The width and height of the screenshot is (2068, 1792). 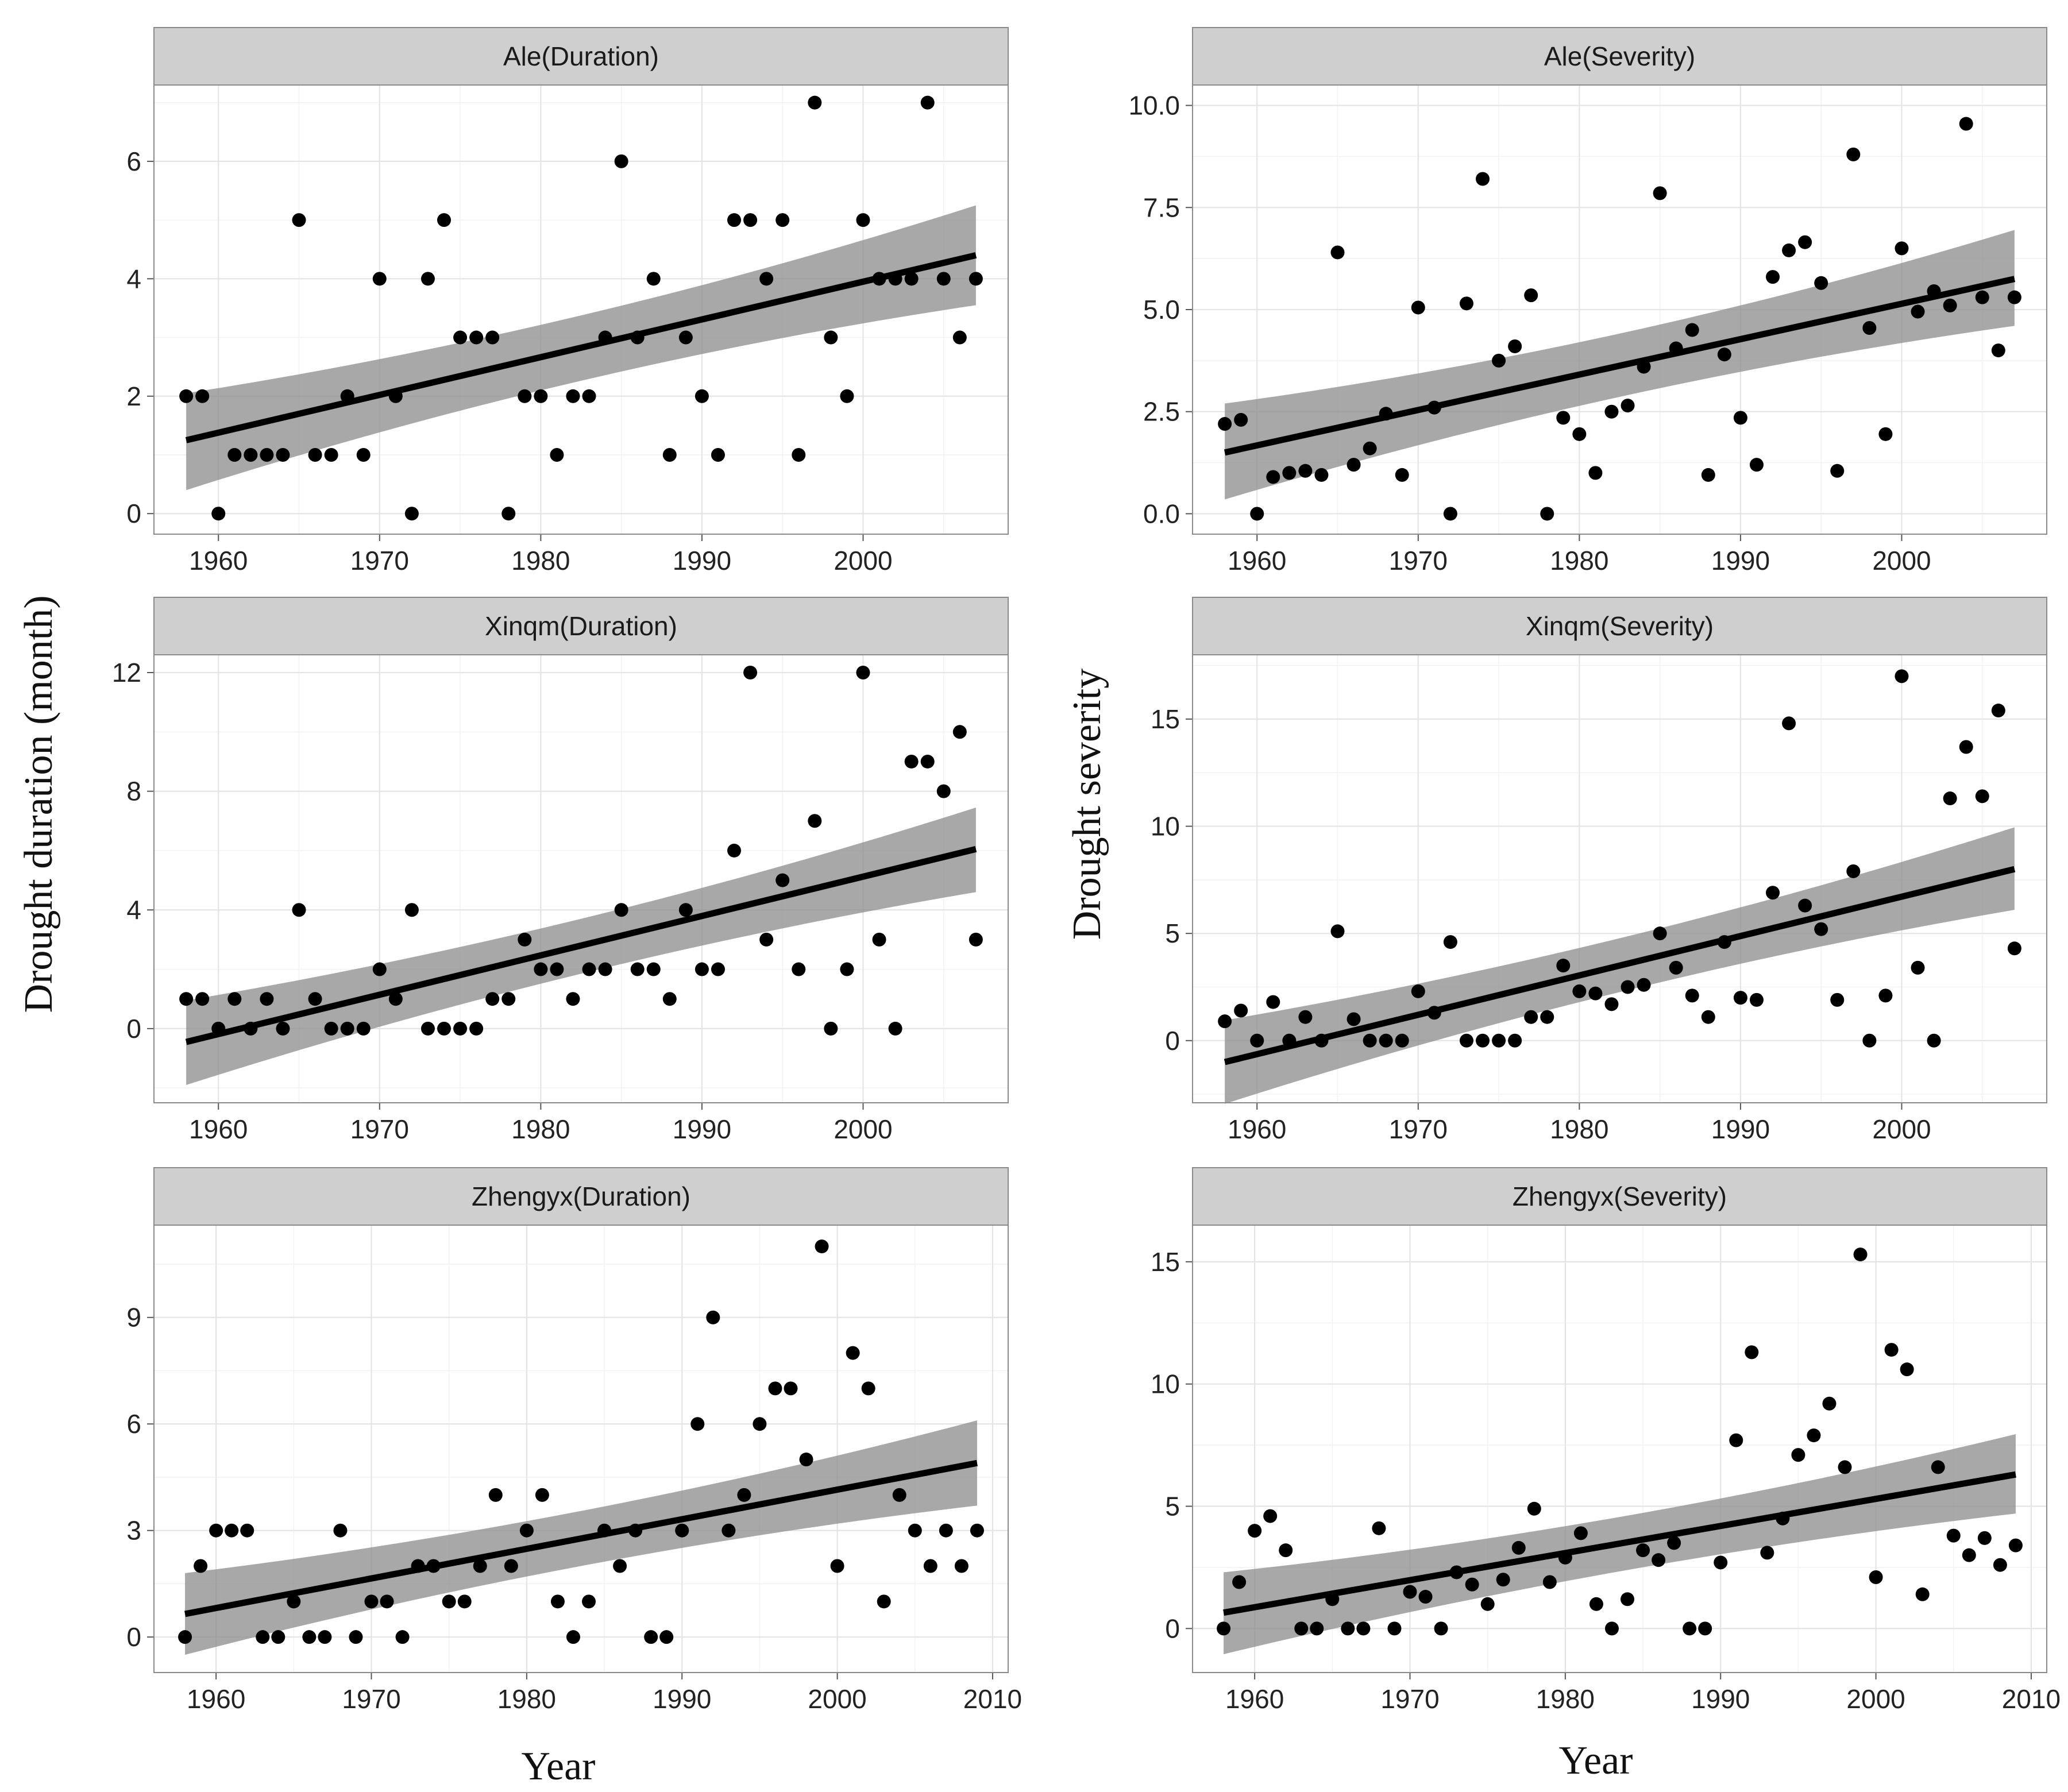 What do you see at coordinates (581, 1538) in the screenshot?
I see `regression-line` at bounding box center [581, 1538].